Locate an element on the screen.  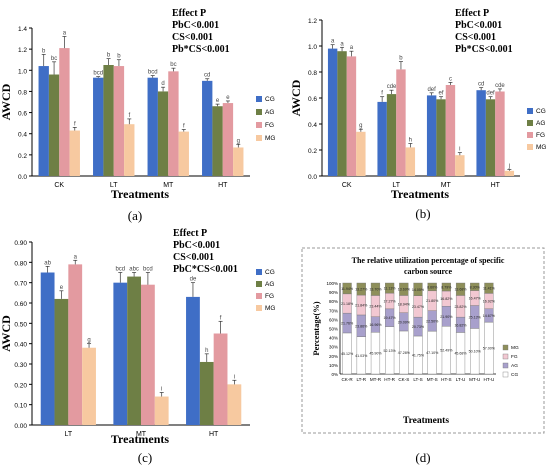
c3-y-tick-label: 30% is located at coordinates (333, 347).